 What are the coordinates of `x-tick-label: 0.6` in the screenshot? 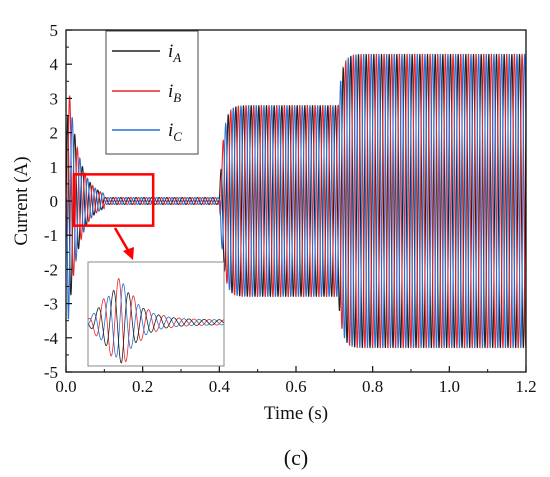 It's located at (295, 386).